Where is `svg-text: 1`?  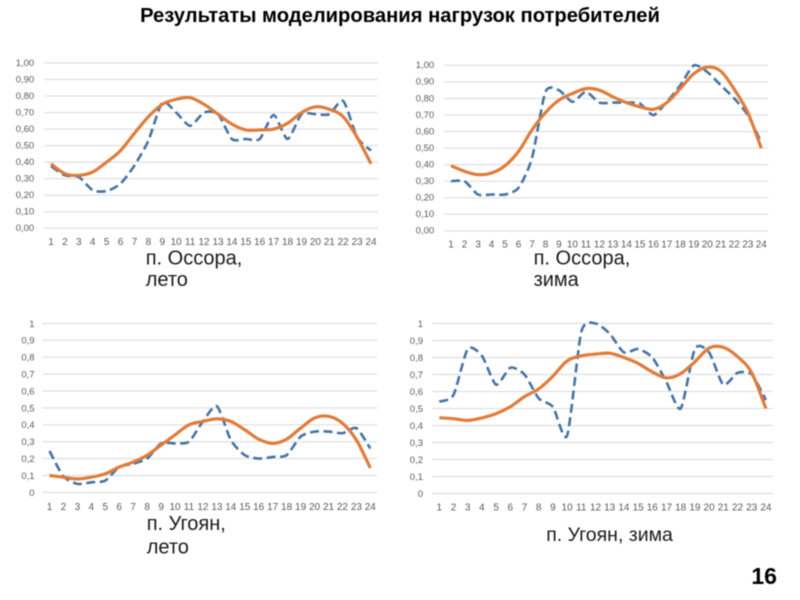
svg-text: 1 is located at coordinates (440, 508).